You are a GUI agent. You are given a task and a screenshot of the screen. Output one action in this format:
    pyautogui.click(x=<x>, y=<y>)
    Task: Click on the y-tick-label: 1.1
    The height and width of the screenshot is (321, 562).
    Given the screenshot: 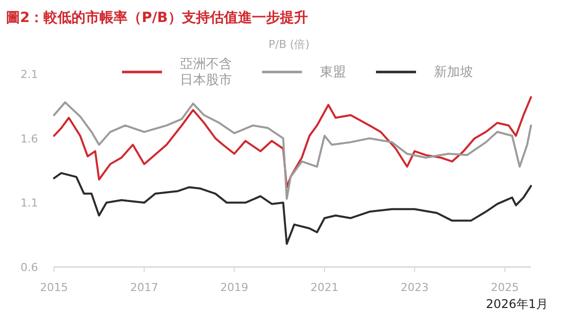 What is the action you would take?
    pyautogui.click(x=29, y=203)
    